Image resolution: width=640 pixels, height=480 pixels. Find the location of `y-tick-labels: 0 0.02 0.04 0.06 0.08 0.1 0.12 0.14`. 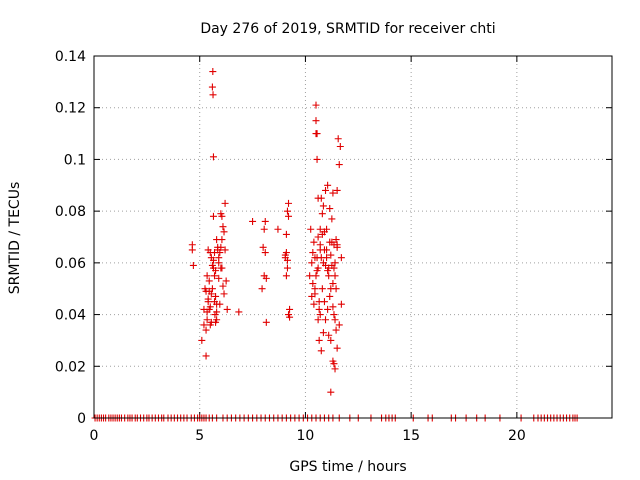

y-tick-labels: 0 0.02 0.04 0.06 0.08 0.1 0.12 0.14 is located at coordinates (70, 238).